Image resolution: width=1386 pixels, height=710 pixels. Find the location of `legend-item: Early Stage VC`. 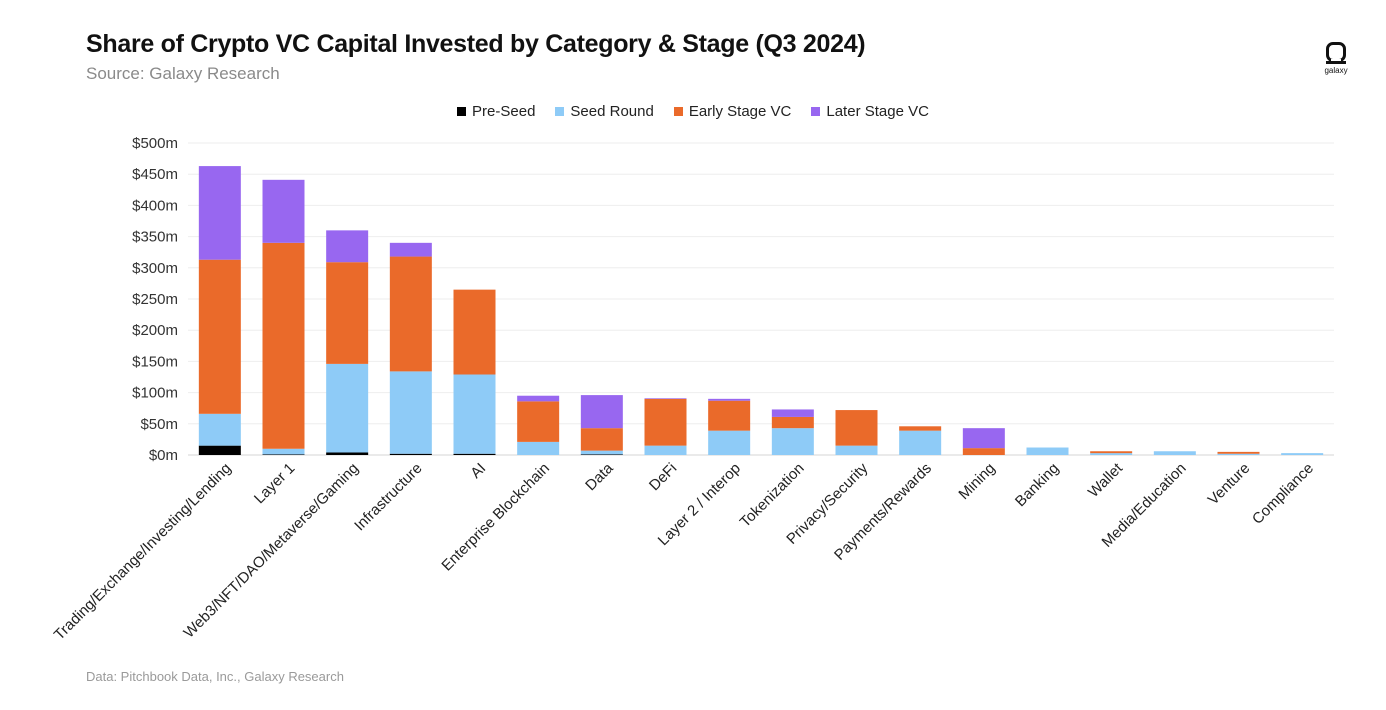

legend-item: Early Stage VC is located at coordinates (732, 111).